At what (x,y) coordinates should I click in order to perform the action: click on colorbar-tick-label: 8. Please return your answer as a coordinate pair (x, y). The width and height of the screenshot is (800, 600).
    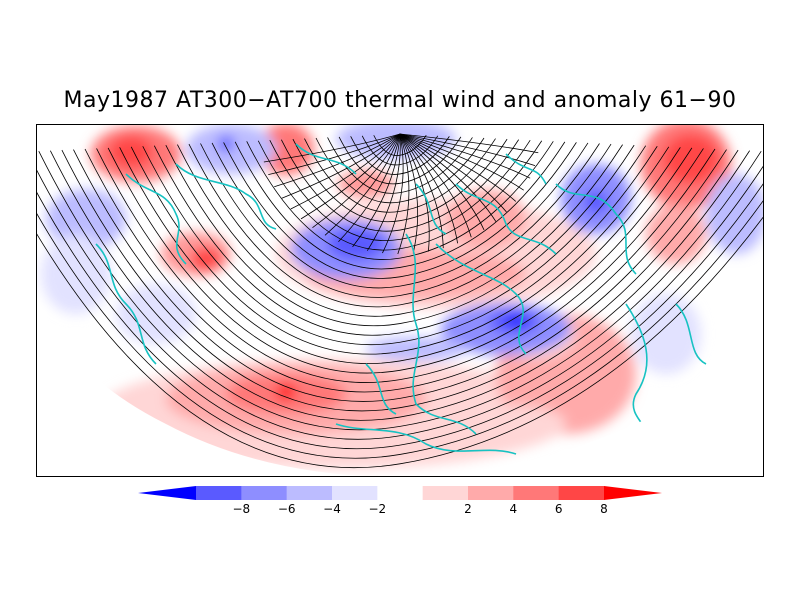
    Looking at the image, I should click on (604, 509).